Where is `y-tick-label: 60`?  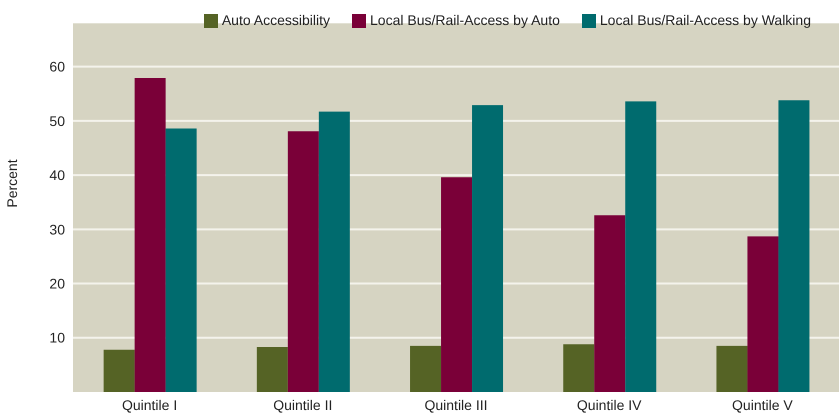
y-tick-label: 60 is located at coordinates (57, 66).